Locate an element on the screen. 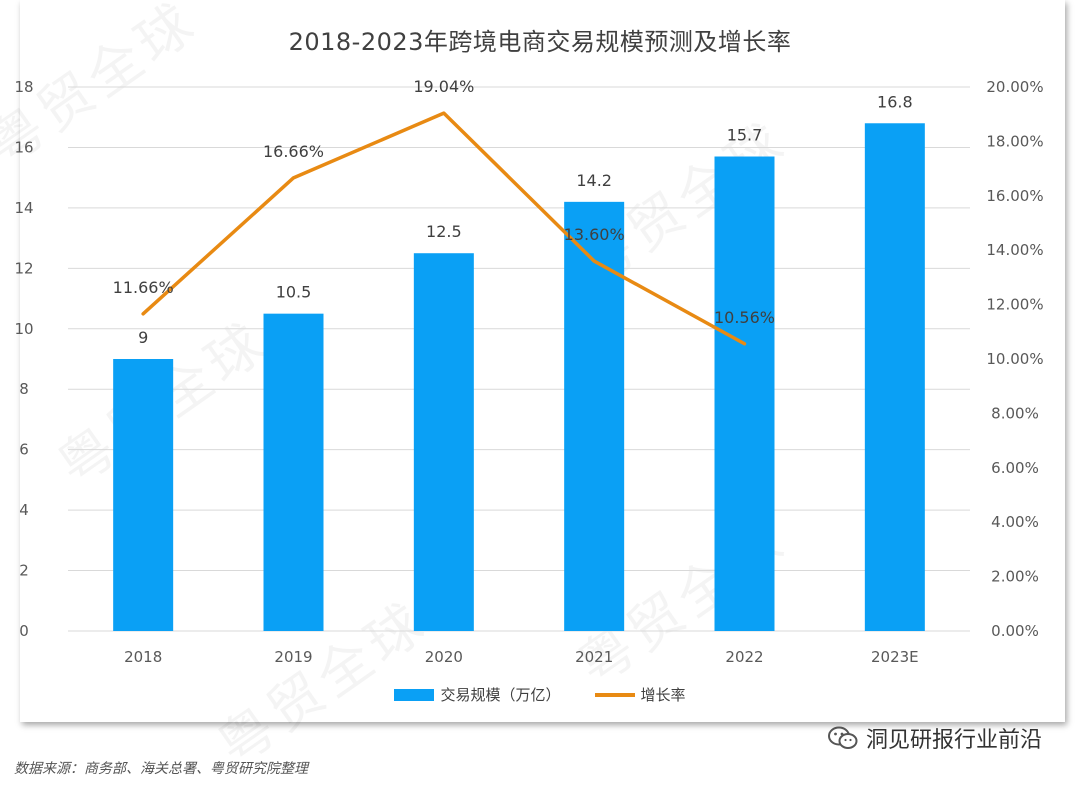 The image size is (1080, 786). line-data-label: 11.66% is located at coordinates (143, 287).